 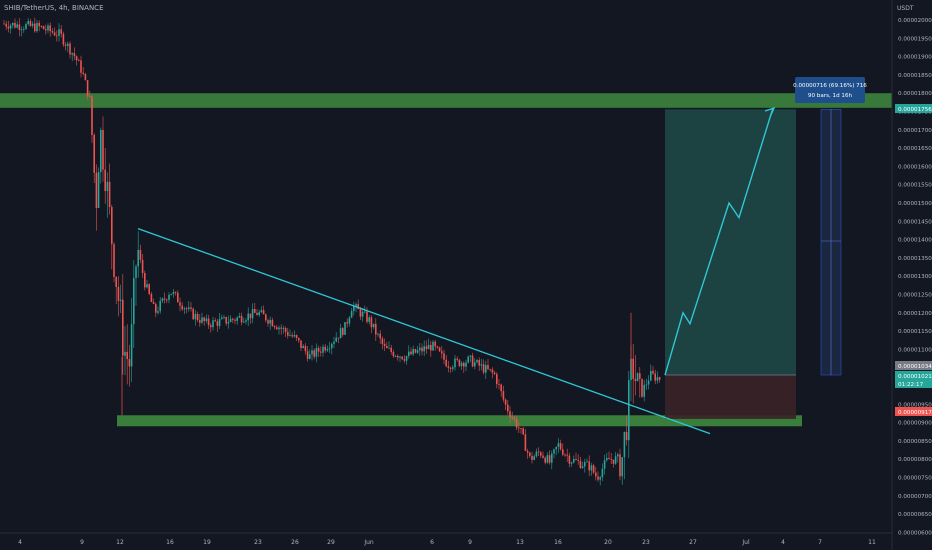 What do you see at coordinates (915, 413) in the screenshot?
I see `price-label: 0.00000917` at bounding box center [915, 413].